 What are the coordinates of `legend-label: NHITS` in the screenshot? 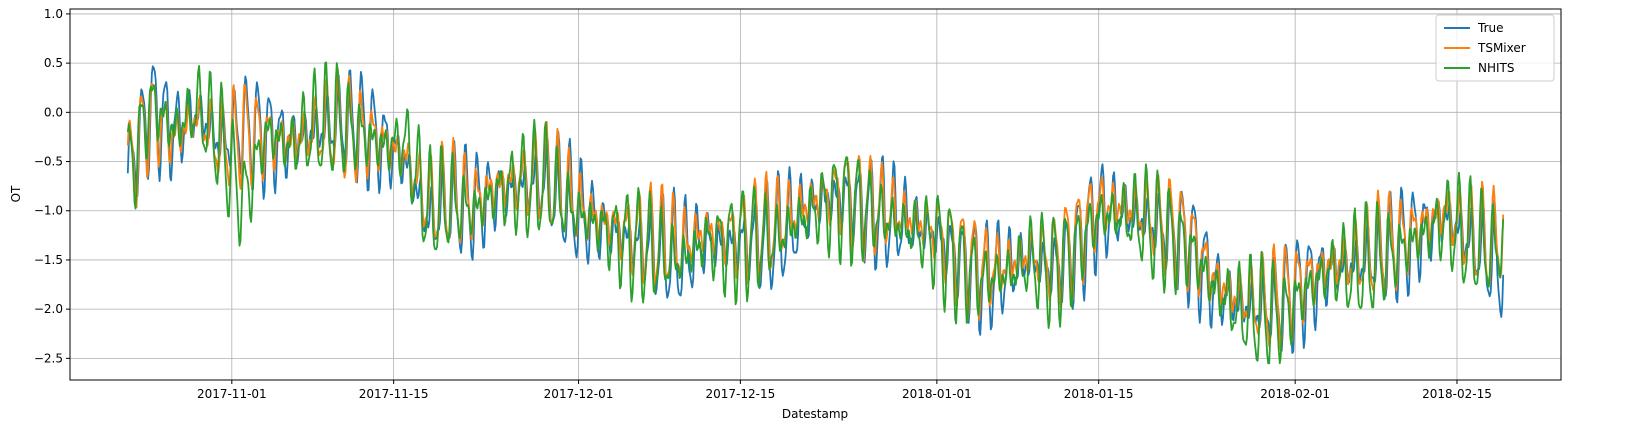 It's located at (1496, 68).